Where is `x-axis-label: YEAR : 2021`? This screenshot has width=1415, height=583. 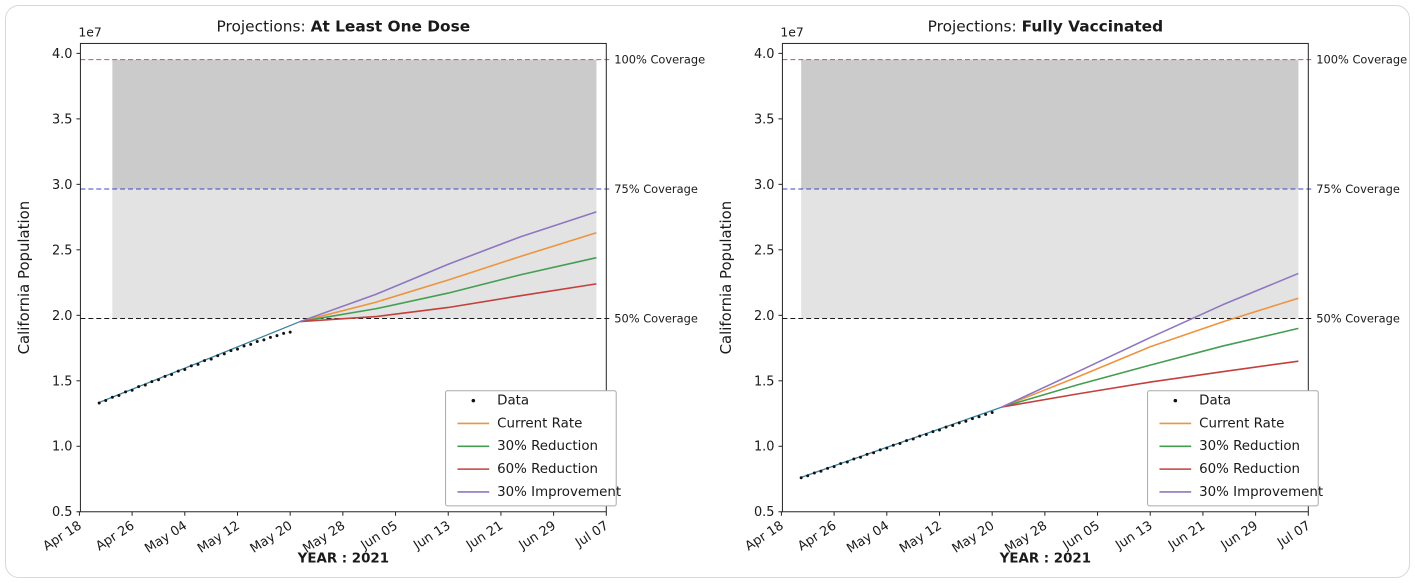 x-axis-label: YEAR : 2021 is located at coordinates (343, 558).